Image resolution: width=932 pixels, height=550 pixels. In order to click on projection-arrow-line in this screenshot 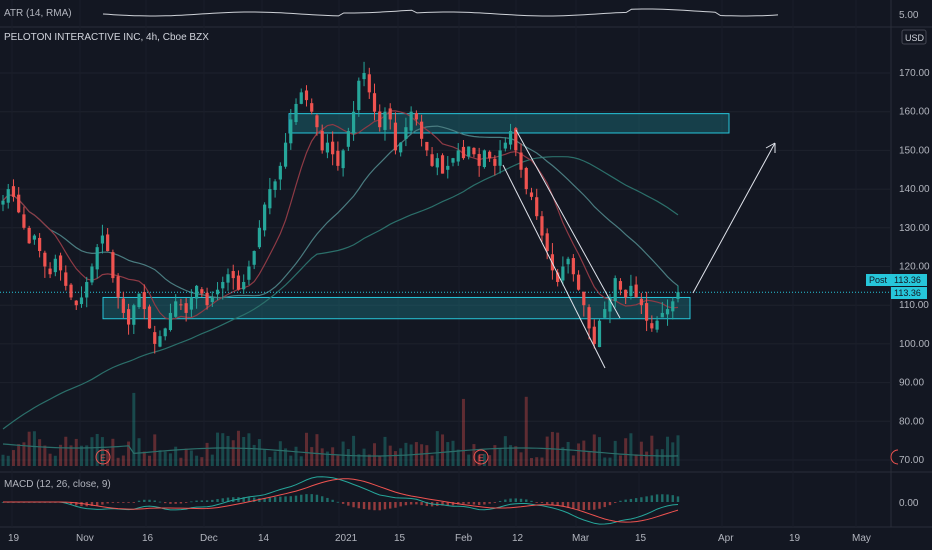, I will do `click(734, 218)`.